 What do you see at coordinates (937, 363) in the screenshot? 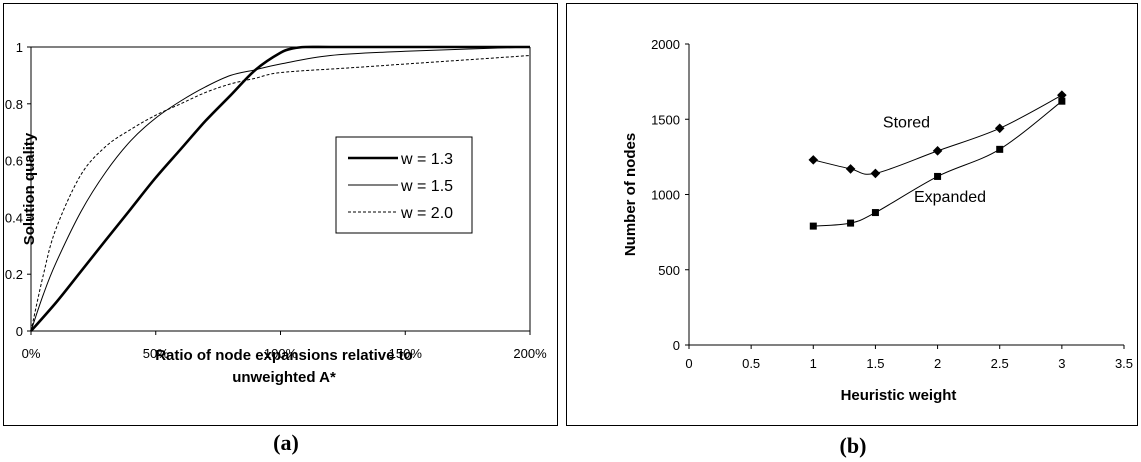
I see `x-tick-label: 2` at bounding box center [937, 363].